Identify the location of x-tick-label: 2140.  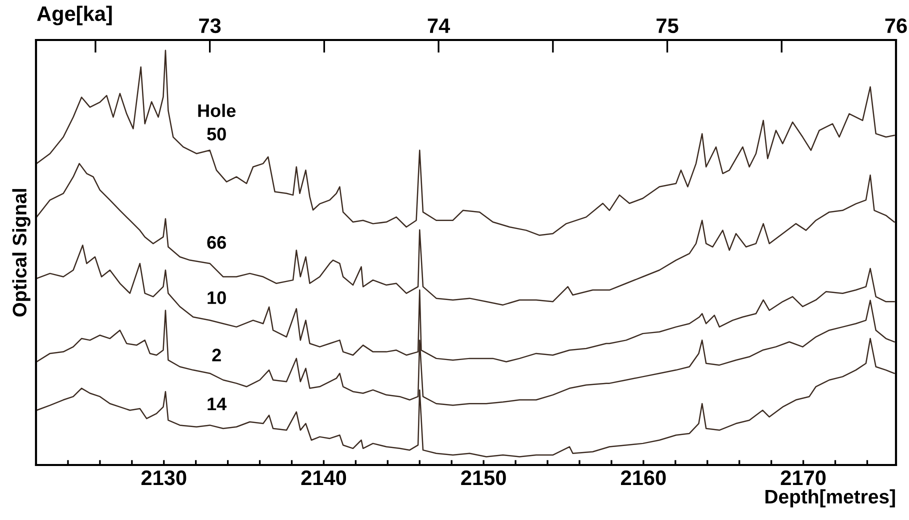
(323, 478).